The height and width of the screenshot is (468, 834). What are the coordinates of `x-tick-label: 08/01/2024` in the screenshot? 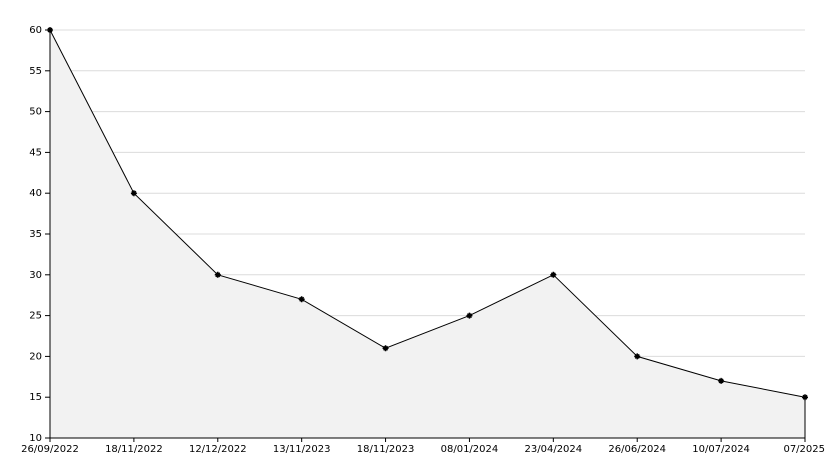 It's located at (470, 449).